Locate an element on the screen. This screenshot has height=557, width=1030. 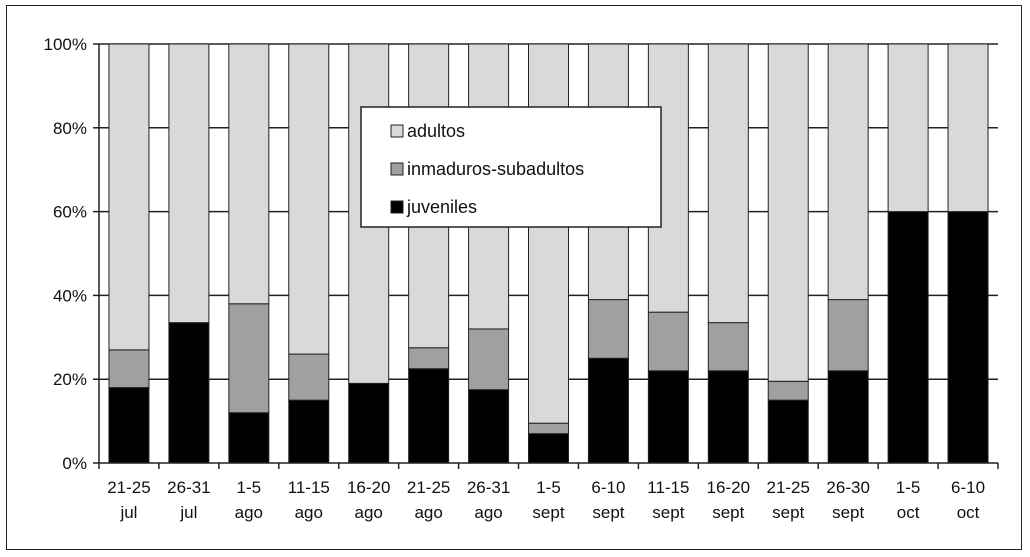
x-tick-label: 26-30 is located at coordinates (847, 487).